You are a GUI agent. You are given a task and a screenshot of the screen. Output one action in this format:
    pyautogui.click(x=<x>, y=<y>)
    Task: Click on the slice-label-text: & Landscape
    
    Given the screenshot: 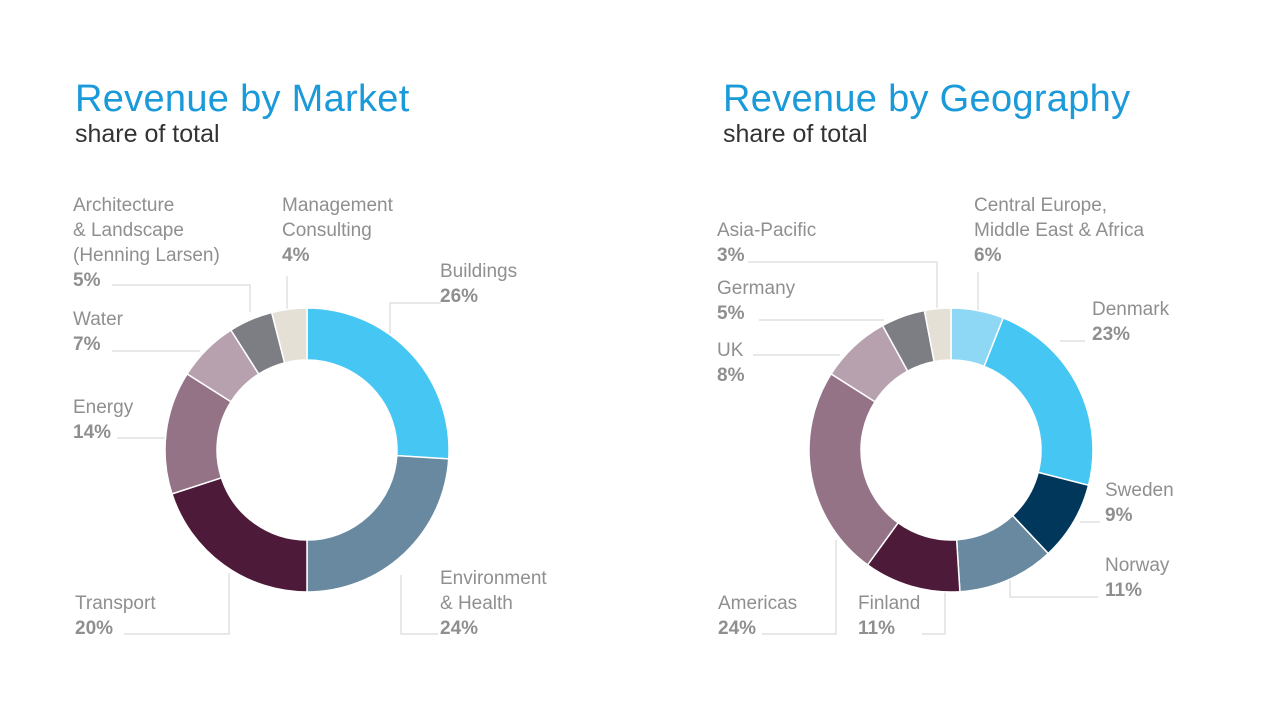 What is the action you would take?
    pyautogui.click(x=128, y=230)
    